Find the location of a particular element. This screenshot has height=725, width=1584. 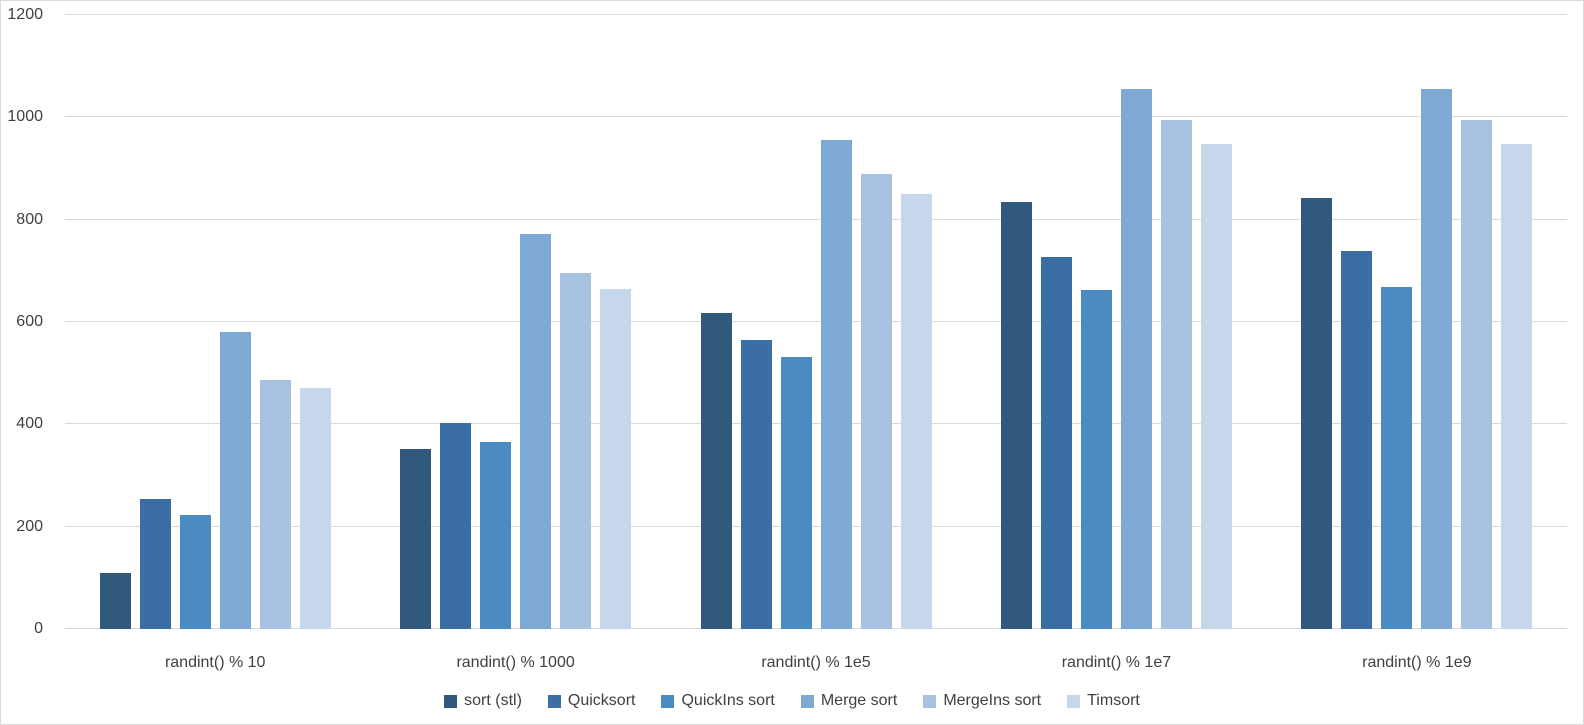

legend-label: QuickIns sort is located at coordinates (728, 700).